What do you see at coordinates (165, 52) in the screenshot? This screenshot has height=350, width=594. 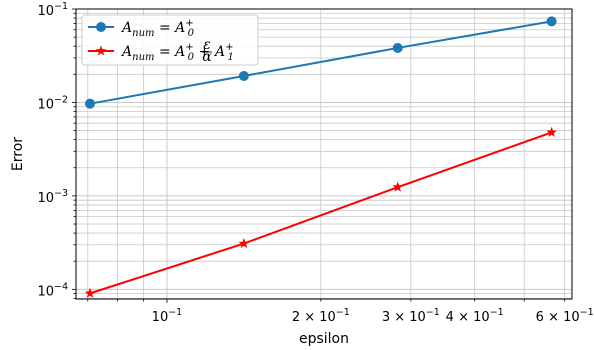 I see `legend-2-label: Anum = A+ 0 +` at bounding box center [165, 52].